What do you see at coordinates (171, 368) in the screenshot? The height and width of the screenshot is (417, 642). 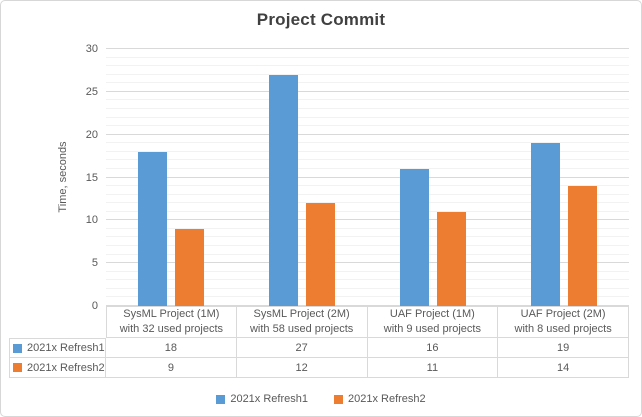 I see `table-cell: 9` at bounding box center [171, 368].